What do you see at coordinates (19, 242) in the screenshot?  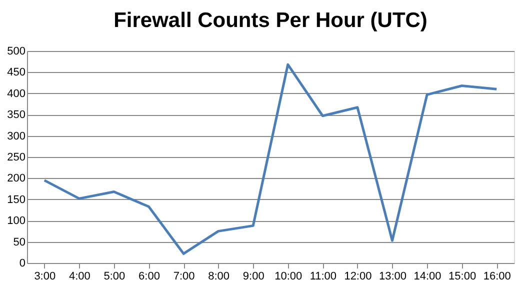 I see `y-tick-label: 50` at bounding box center [19, 242].